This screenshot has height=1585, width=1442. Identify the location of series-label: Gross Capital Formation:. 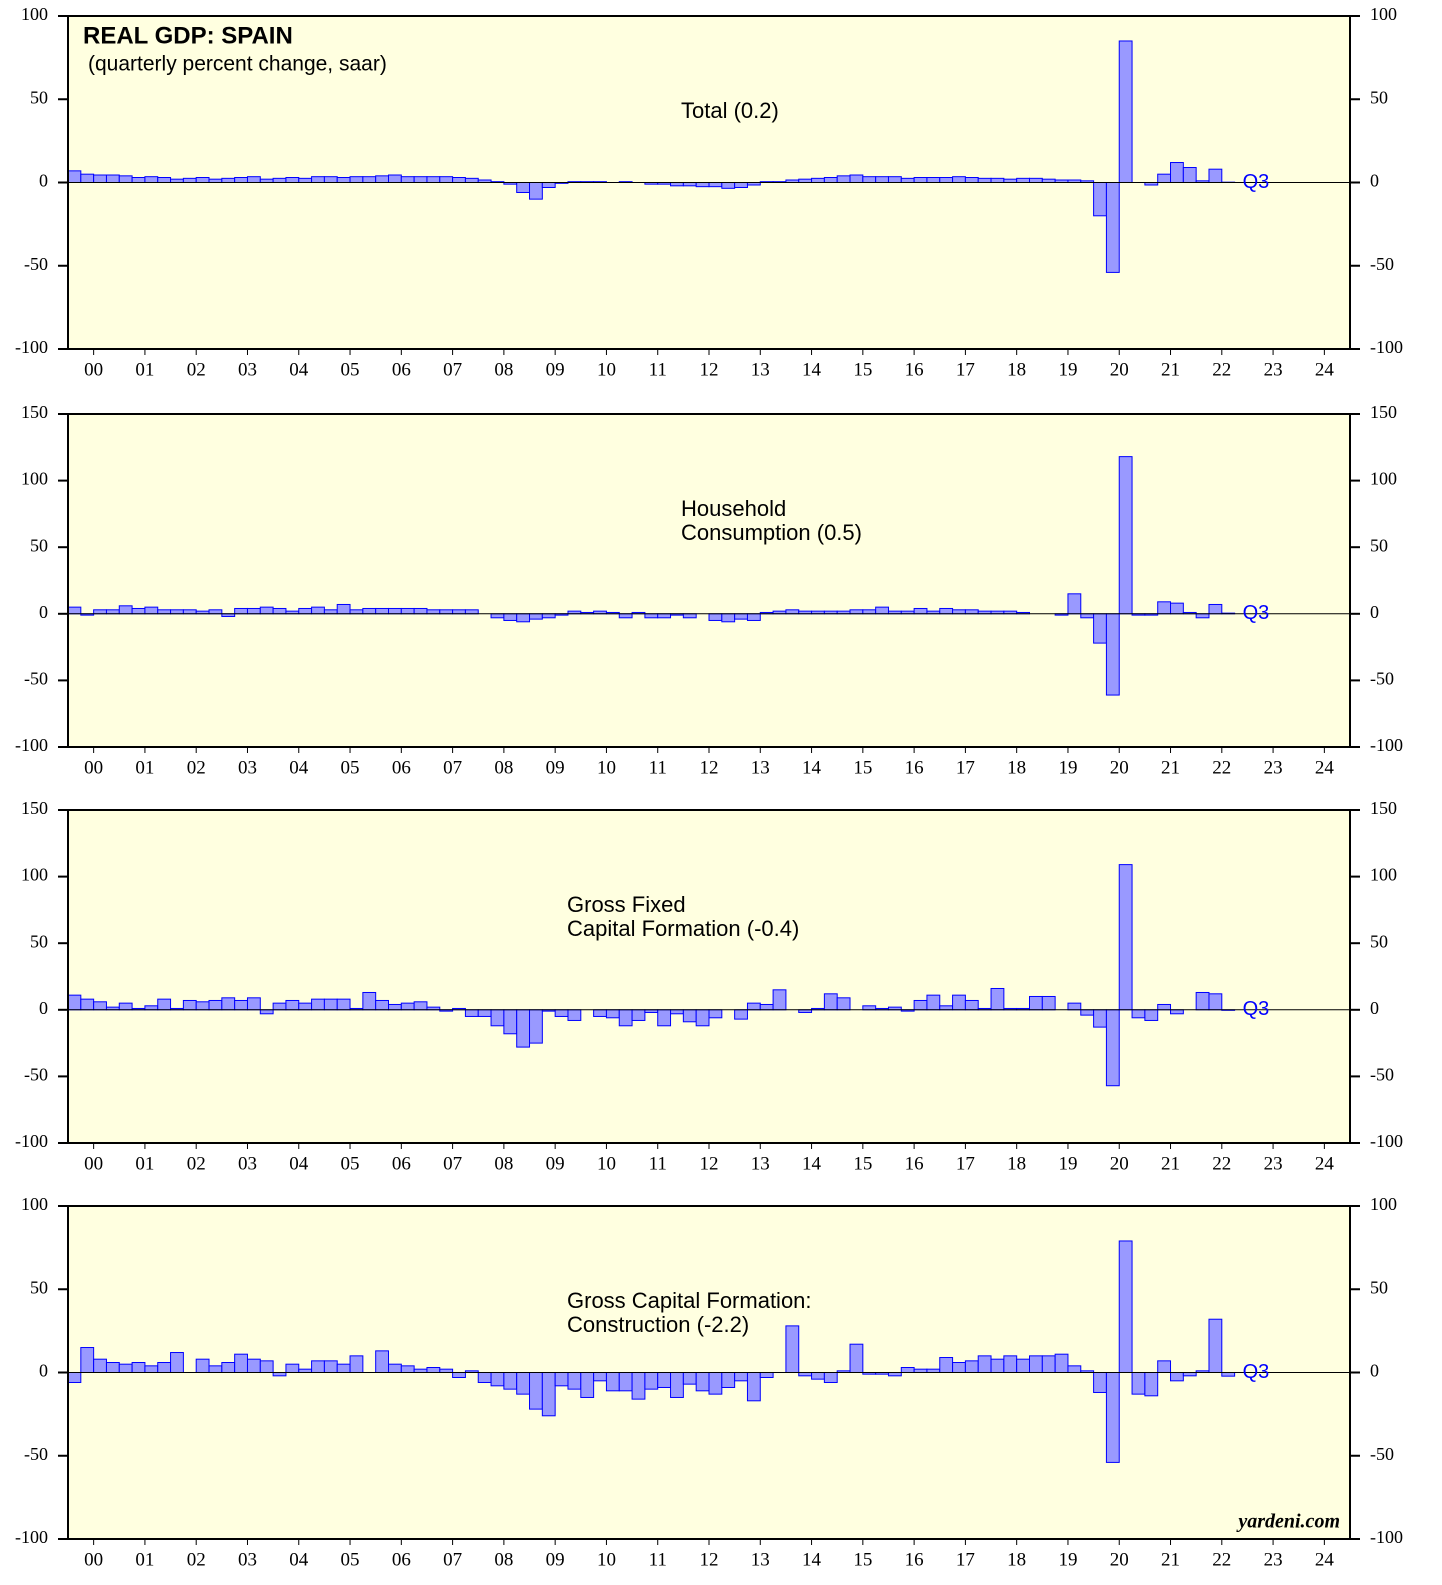
(689, 1300).